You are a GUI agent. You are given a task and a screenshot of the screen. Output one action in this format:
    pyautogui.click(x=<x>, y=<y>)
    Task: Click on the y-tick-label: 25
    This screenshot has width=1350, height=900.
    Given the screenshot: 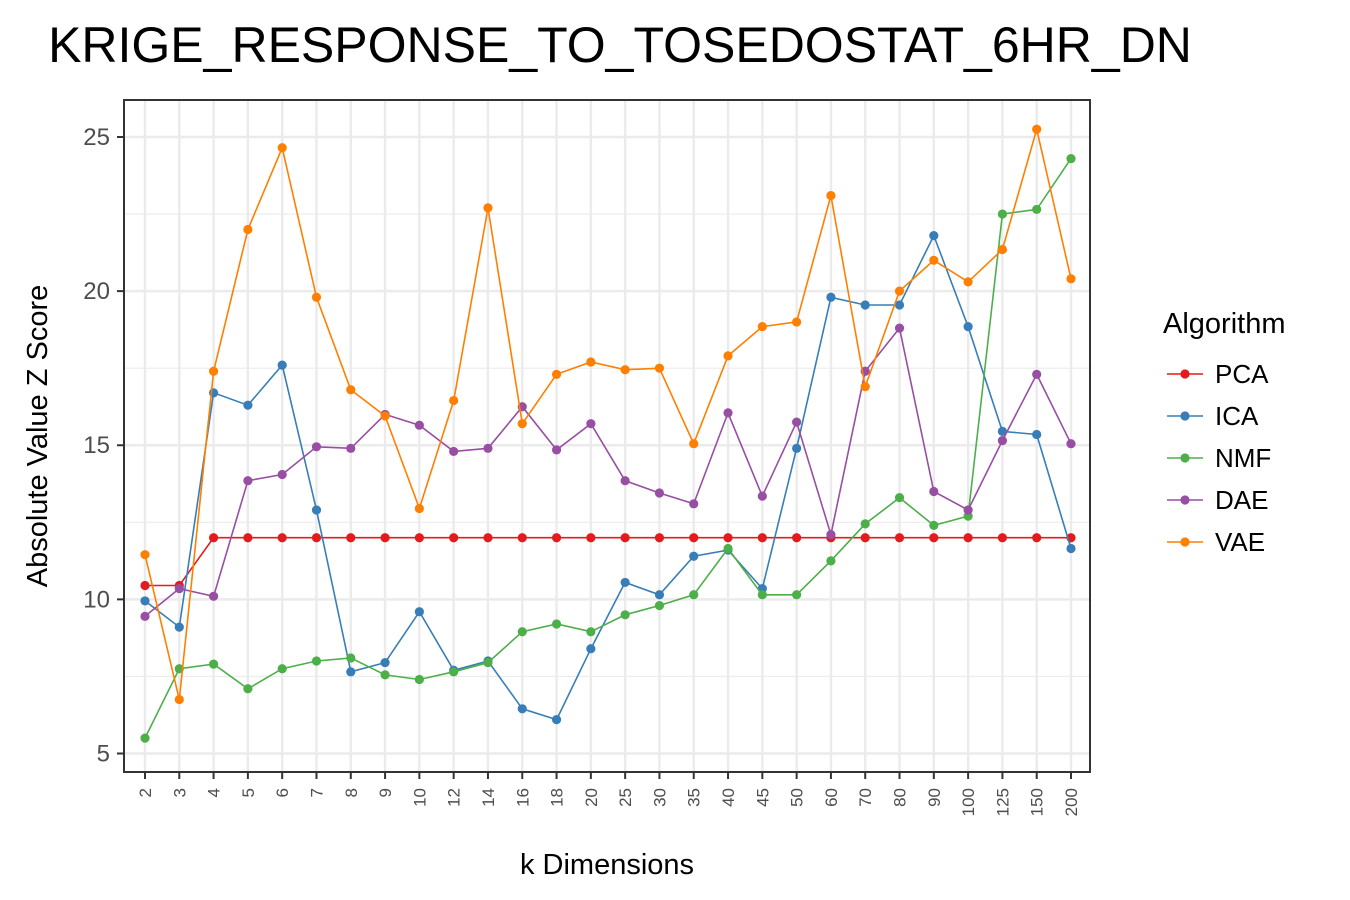 What is the action you would take?
    pyautogui.click(x=96, y=137)
    